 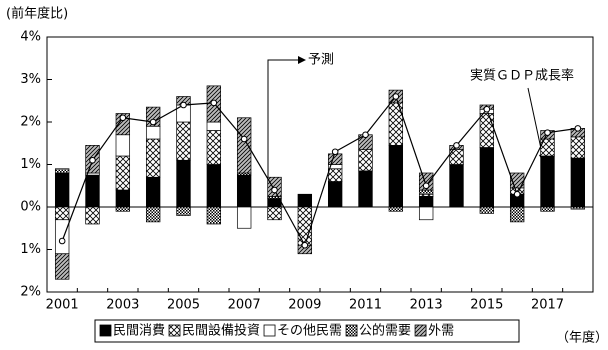 What do you see at coordinates (321, 60) in the screenshot?
I see `annotation: 予測` at bounding box center [321, 60].